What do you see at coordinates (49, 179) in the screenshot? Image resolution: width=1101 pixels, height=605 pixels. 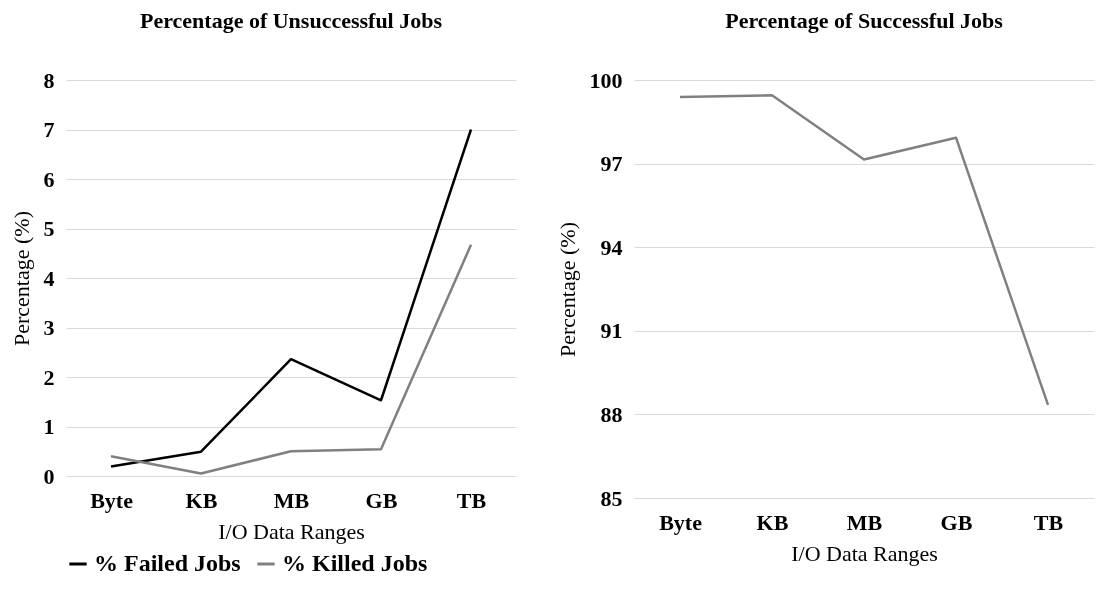 I see `y-tick-label: 6` at bounding box center [49, 179].